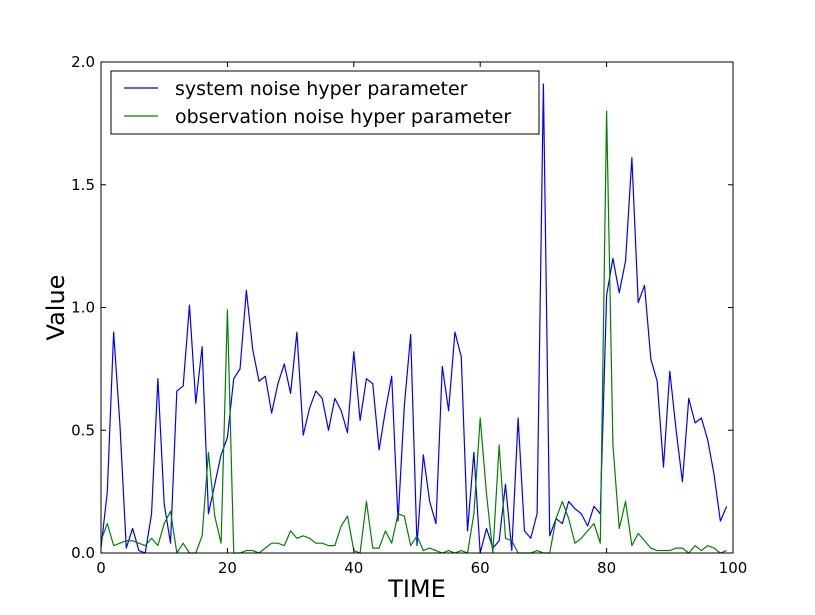 Image resolution: width=815 pixels, height=615 pixels. Describe the element at coordinates (83, 308) in the screenshot. I see `y-tick-label: 1.0` at that location.